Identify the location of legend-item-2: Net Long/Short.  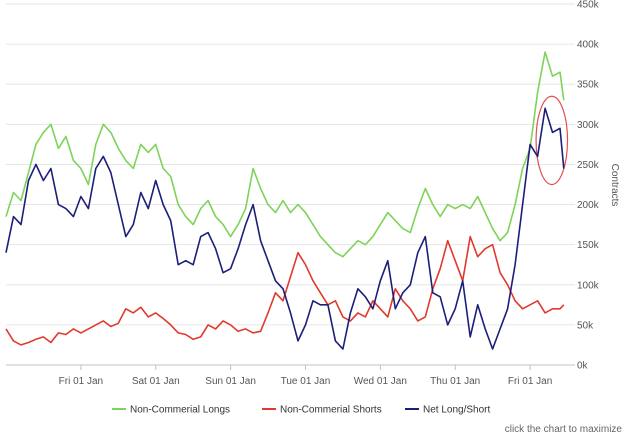
(447, 410).